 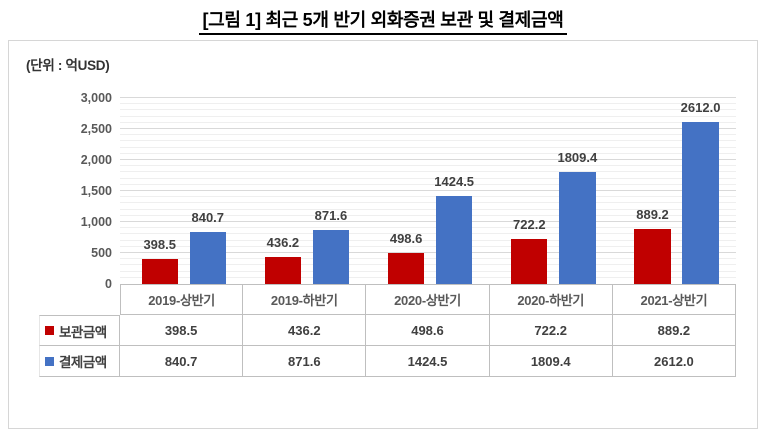 I want to click on bar-label-series-1-cat-0: 840.7, so click(x=208, y=217).